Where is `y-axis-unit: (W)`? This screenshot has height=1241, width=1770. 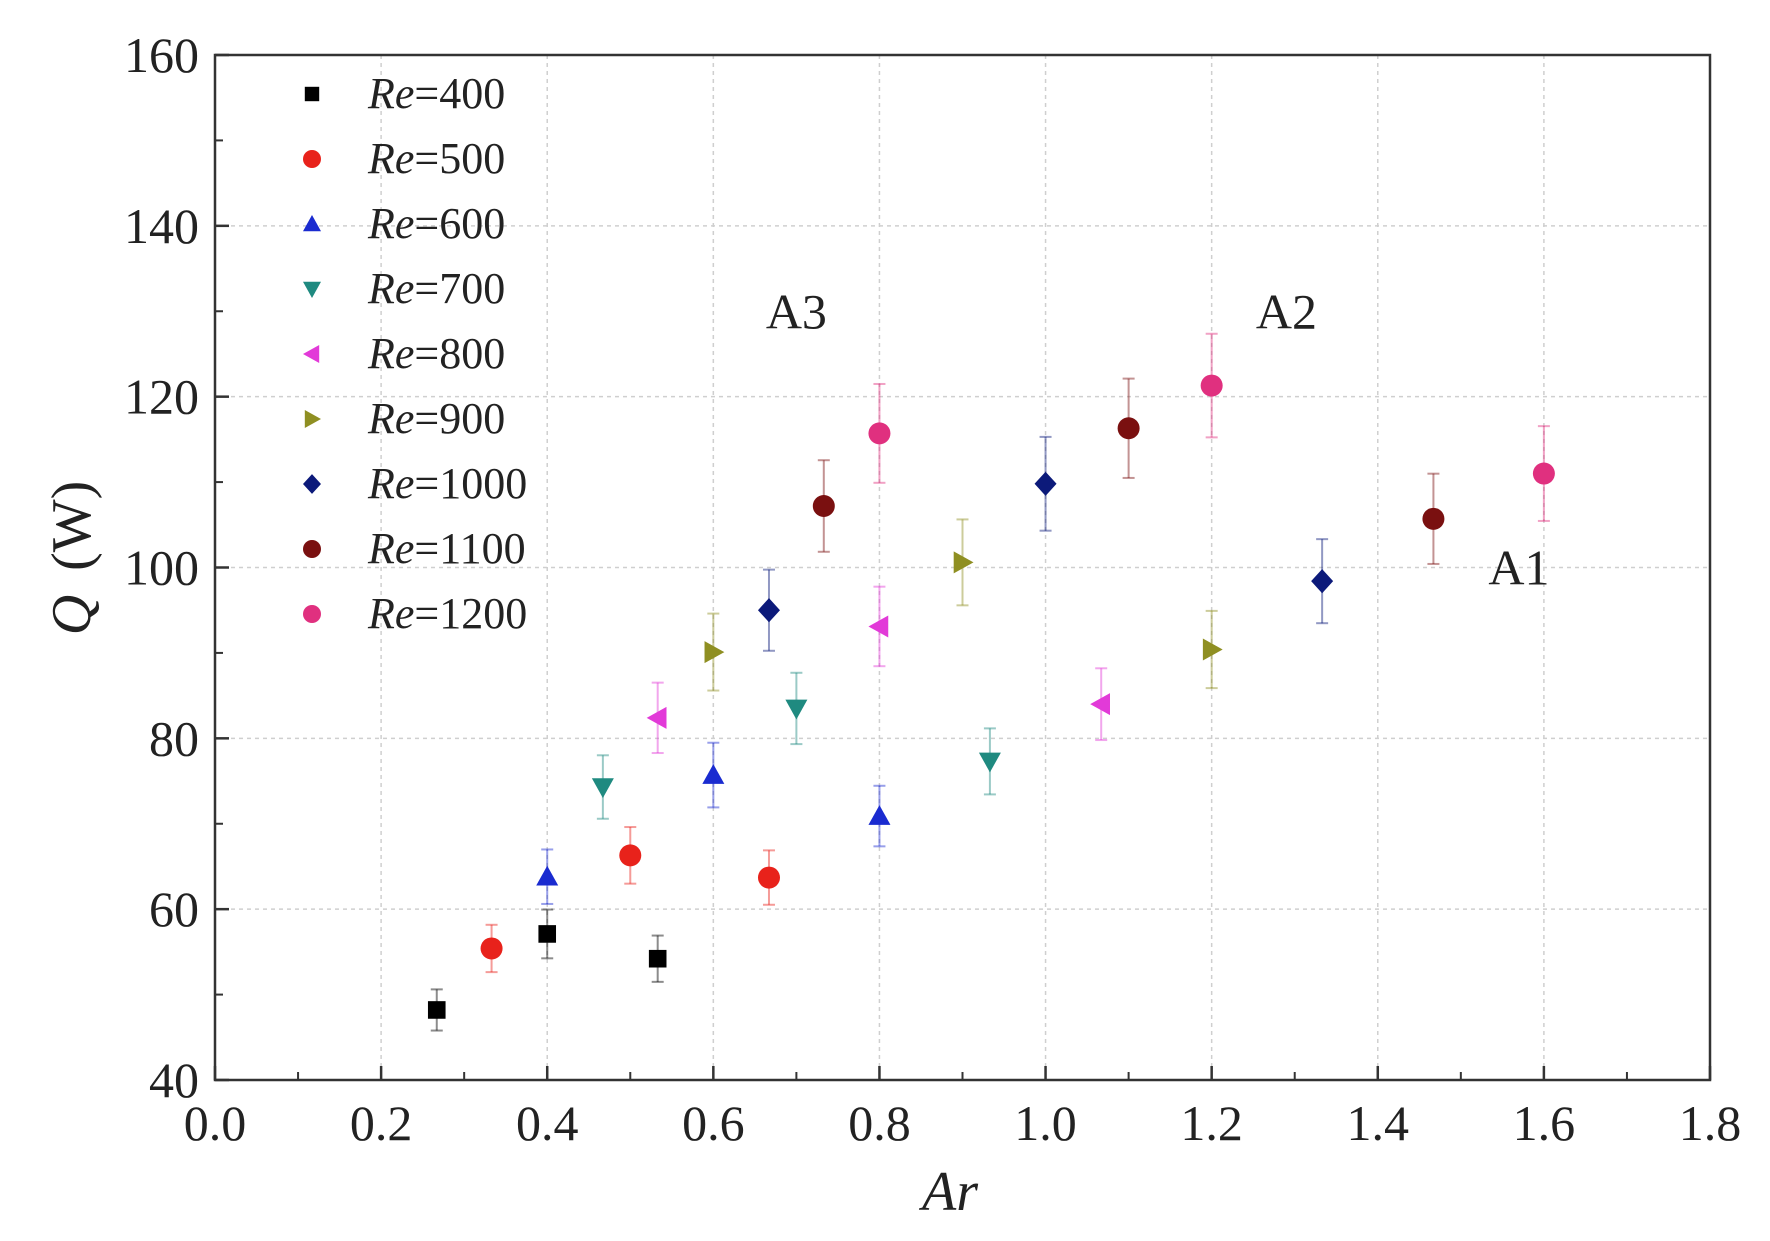
y-axis-unit: (W) is located at coordinates (72, 526).